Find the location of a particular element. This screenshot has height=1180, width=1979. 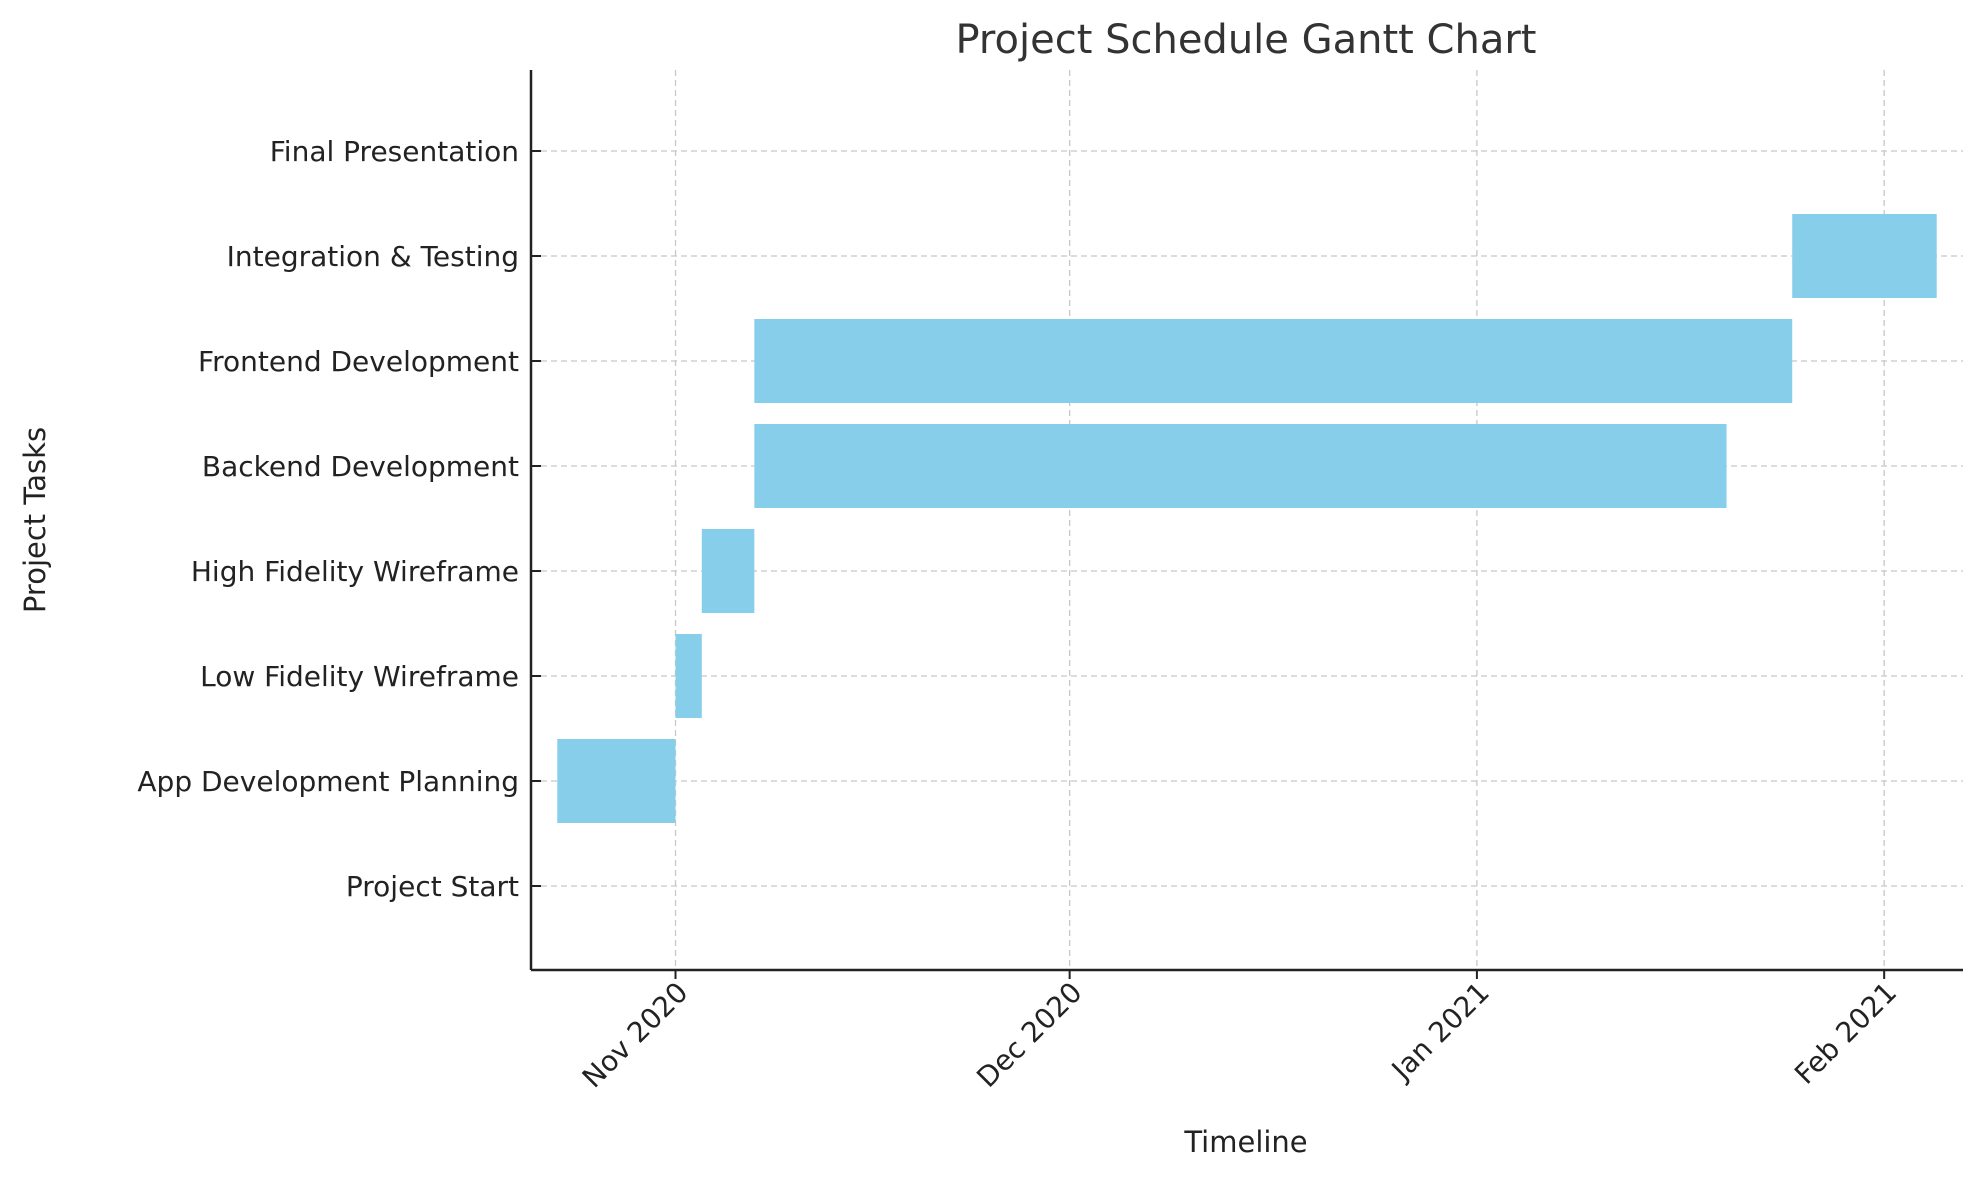

y-tick-label: Low Fidelity Wireframe is located at coordinates (359, 676).